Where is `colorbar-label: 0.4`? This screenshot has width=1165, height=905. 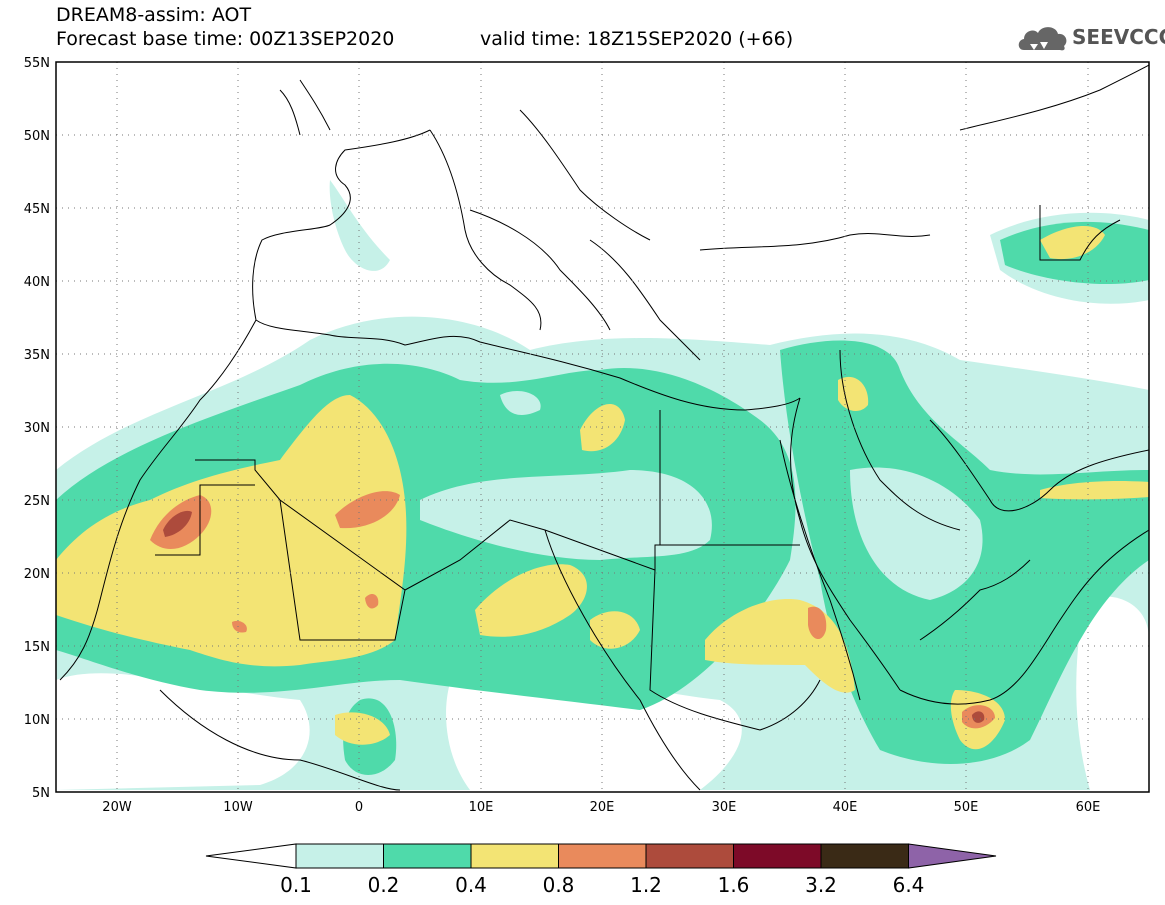
colorbar-label: 0.4 is located at coordinates (471, 885).